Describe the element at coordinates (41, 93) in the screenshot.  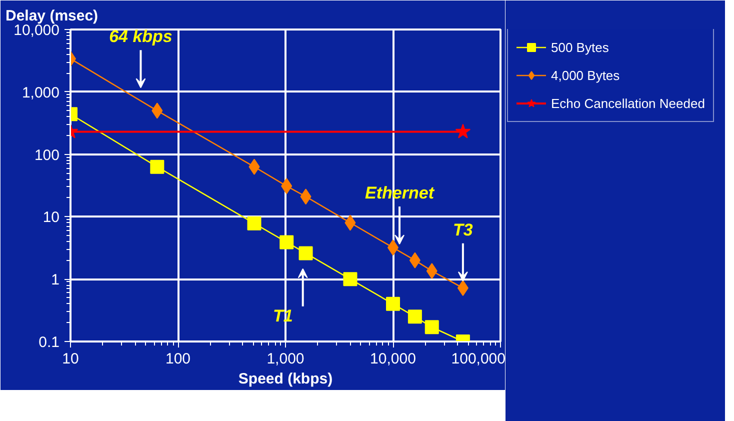
I see `y-tick-label: 1,000` at that location.